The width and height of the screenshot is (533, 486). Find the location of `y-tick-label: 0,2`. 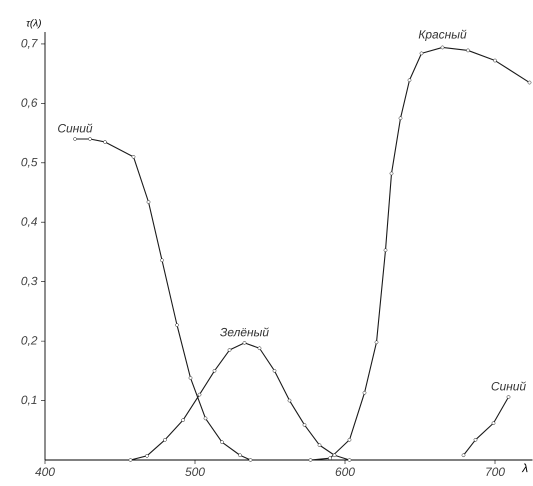

y-tick-label: 0,2 is located at coordinates (29, 341).